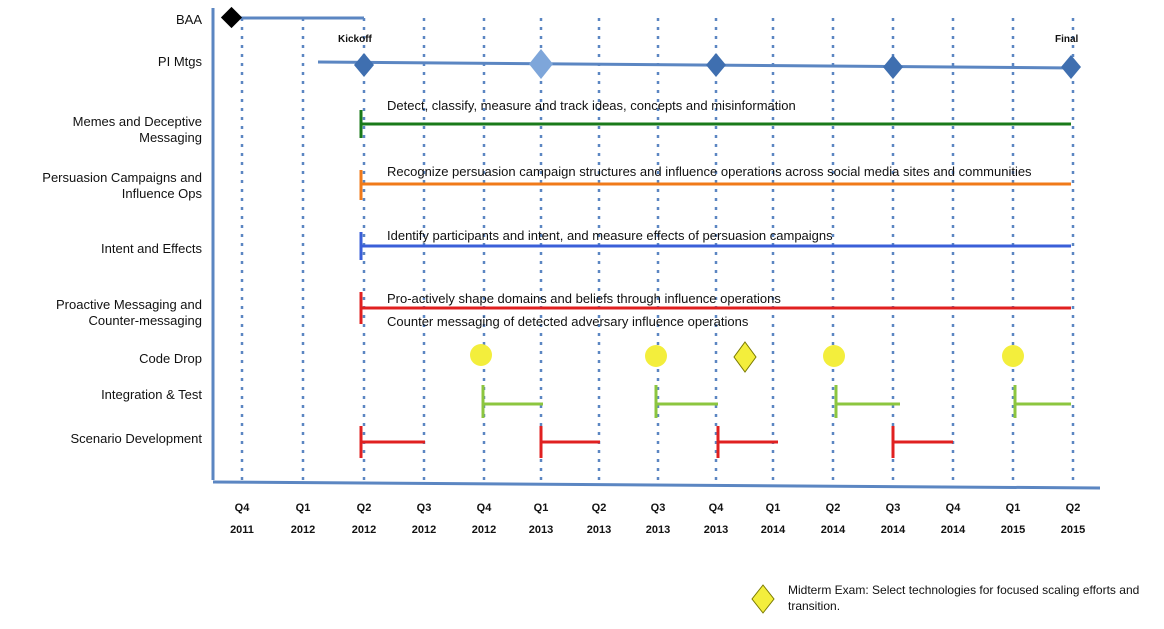 This screenshot has width=1164, height=629. I want to click on row-label-baa: BAA, so click(188, 19).